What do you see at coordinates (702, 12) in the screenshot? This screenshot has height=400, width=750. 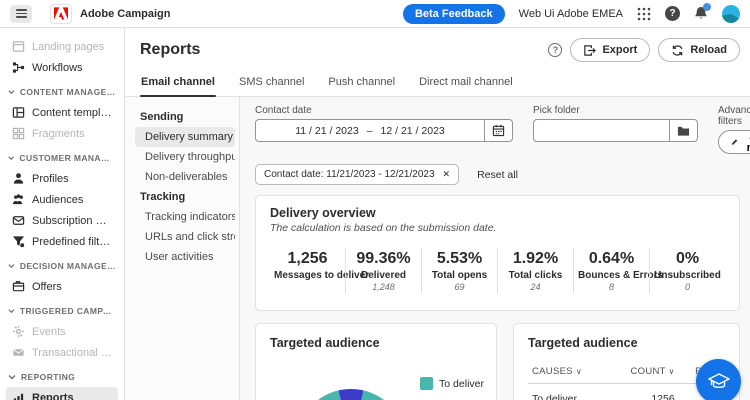 I see `notifications-bell-icon` at bounding box center [702, 12].